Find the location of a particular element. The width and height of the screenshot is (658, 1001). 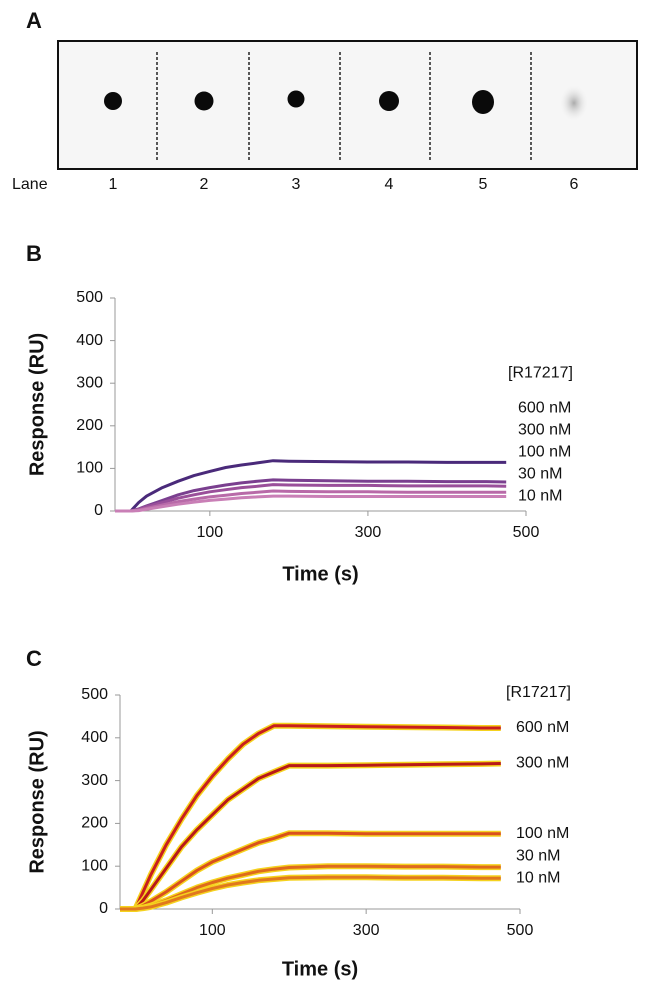

blot-spots is located at coordinates (346, 103).